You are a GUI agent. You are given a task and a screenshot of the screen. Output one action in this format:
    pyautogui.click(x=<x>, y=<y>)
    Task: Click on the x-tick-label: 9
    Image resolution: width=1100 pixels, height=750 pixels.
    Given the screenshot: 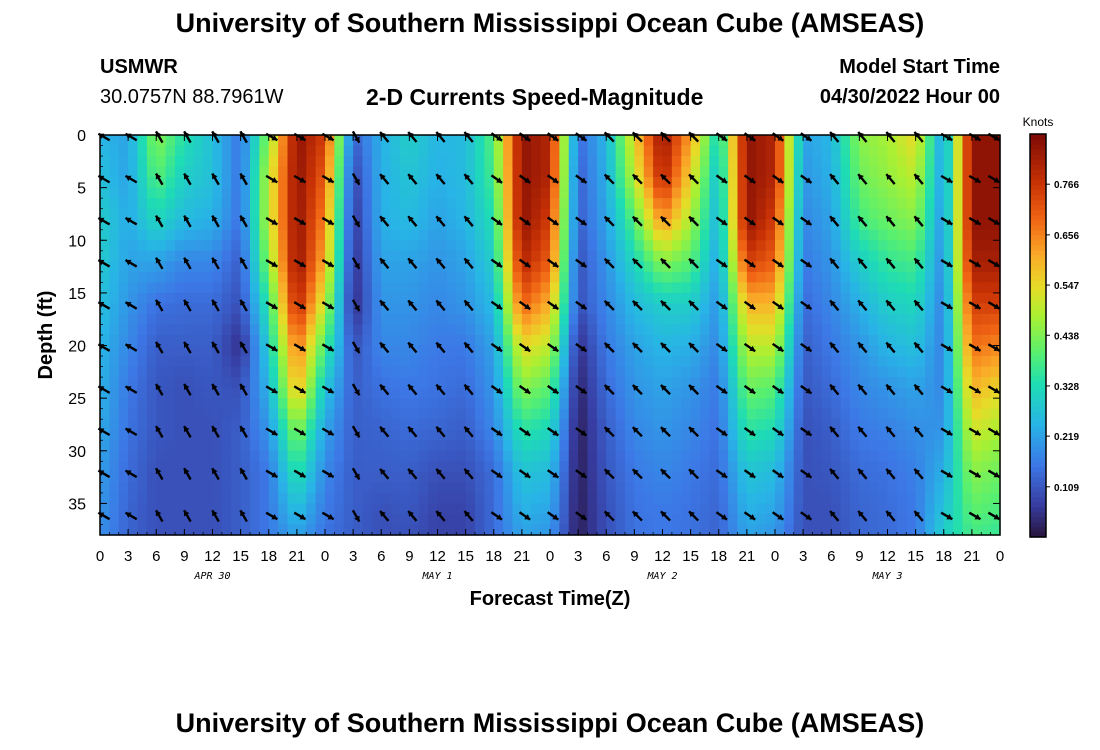 What is the action you would take?
    pyautogui.click(x=409, y=556)
    